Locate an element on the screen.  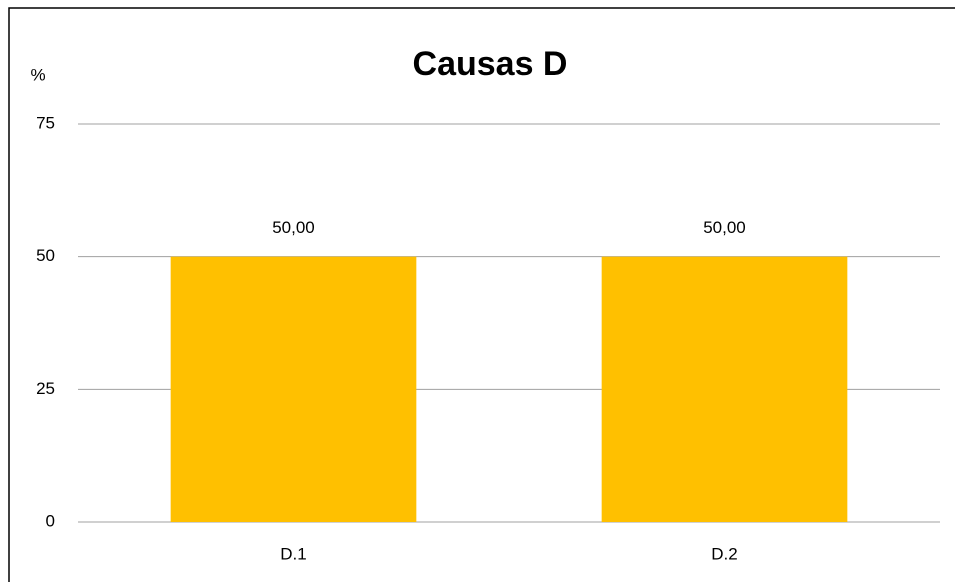
y-axis-label: % is located at coordinates (37, 74).